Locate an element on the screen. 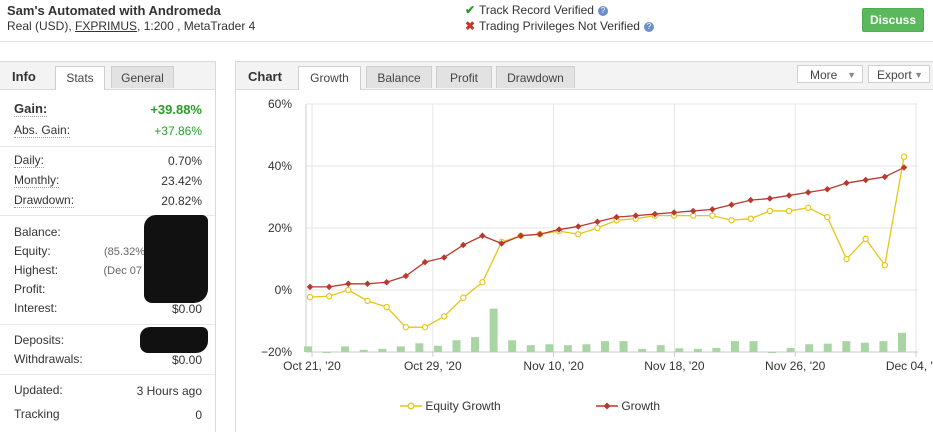  more-dropdown: More ▼ is located at coordinates (830, 74).